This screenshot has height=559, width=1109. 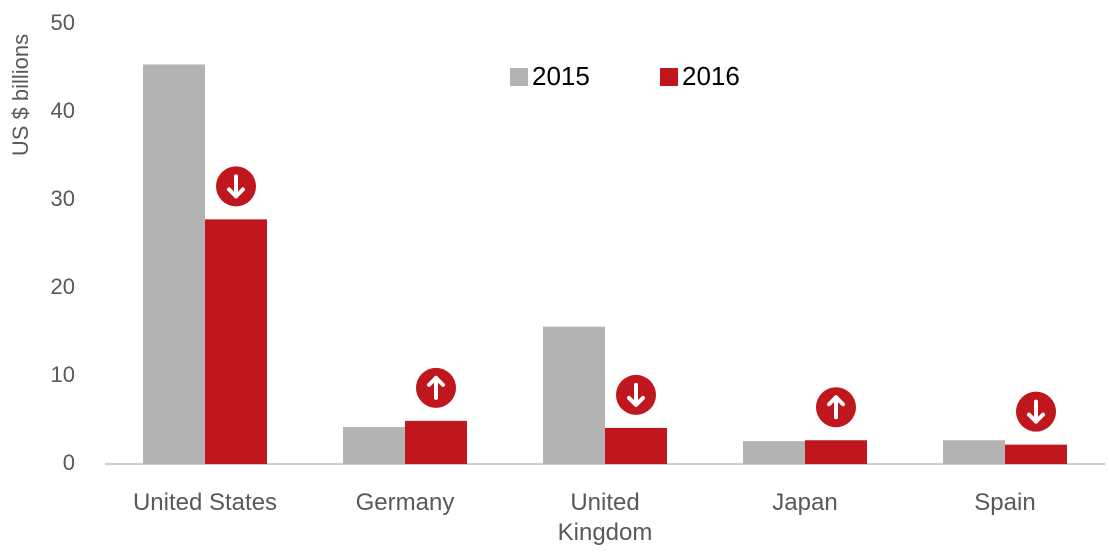 What do you see at coordinates (63, 110) in the screenshot?
I see `y-tick-label: 40` at bounding box center [63, 110].